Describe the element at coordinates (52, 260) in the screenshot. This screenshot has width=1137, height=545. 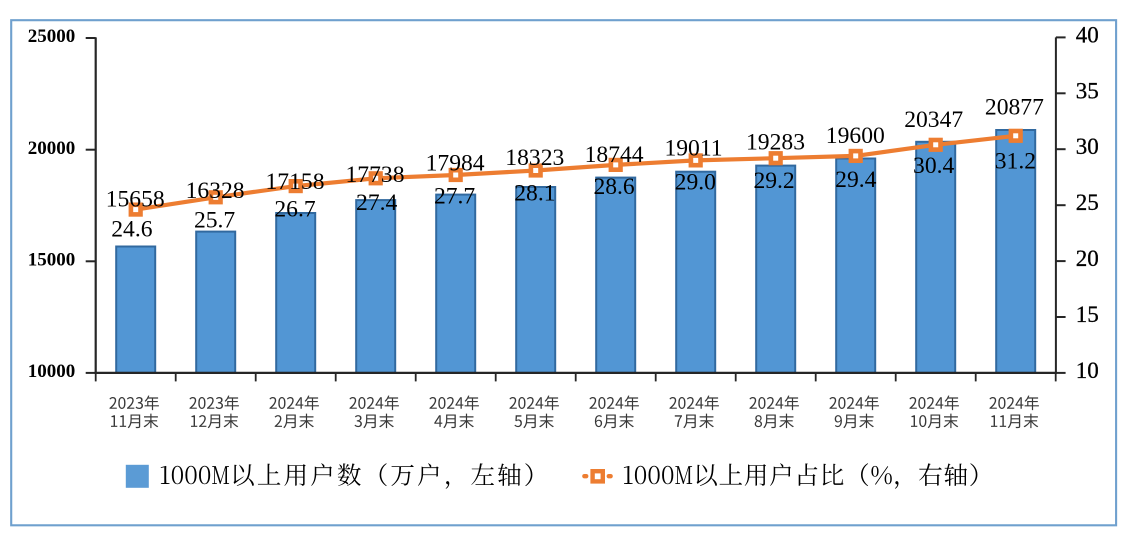
I see `svg-text: 15000` at that location.